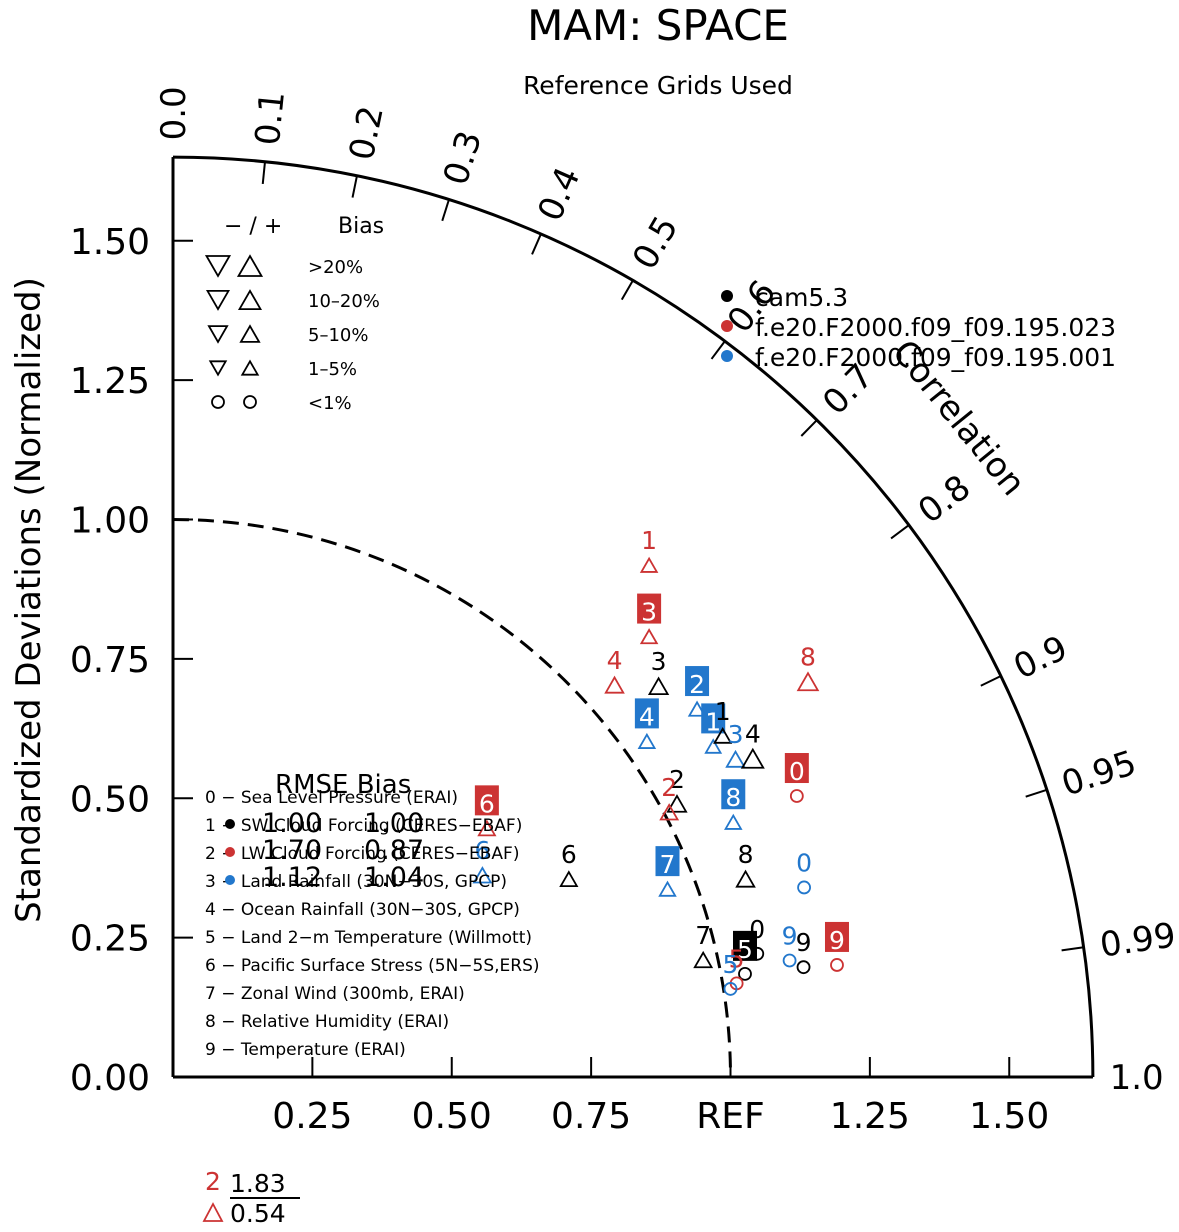 Image resolution: width=1179 pixels, height=1232 pixels. Describe the element at coordinates (305, 1050) in the screenshot. I see `variable-legend-item: 9 − Temperature (ERAI)` at that location.